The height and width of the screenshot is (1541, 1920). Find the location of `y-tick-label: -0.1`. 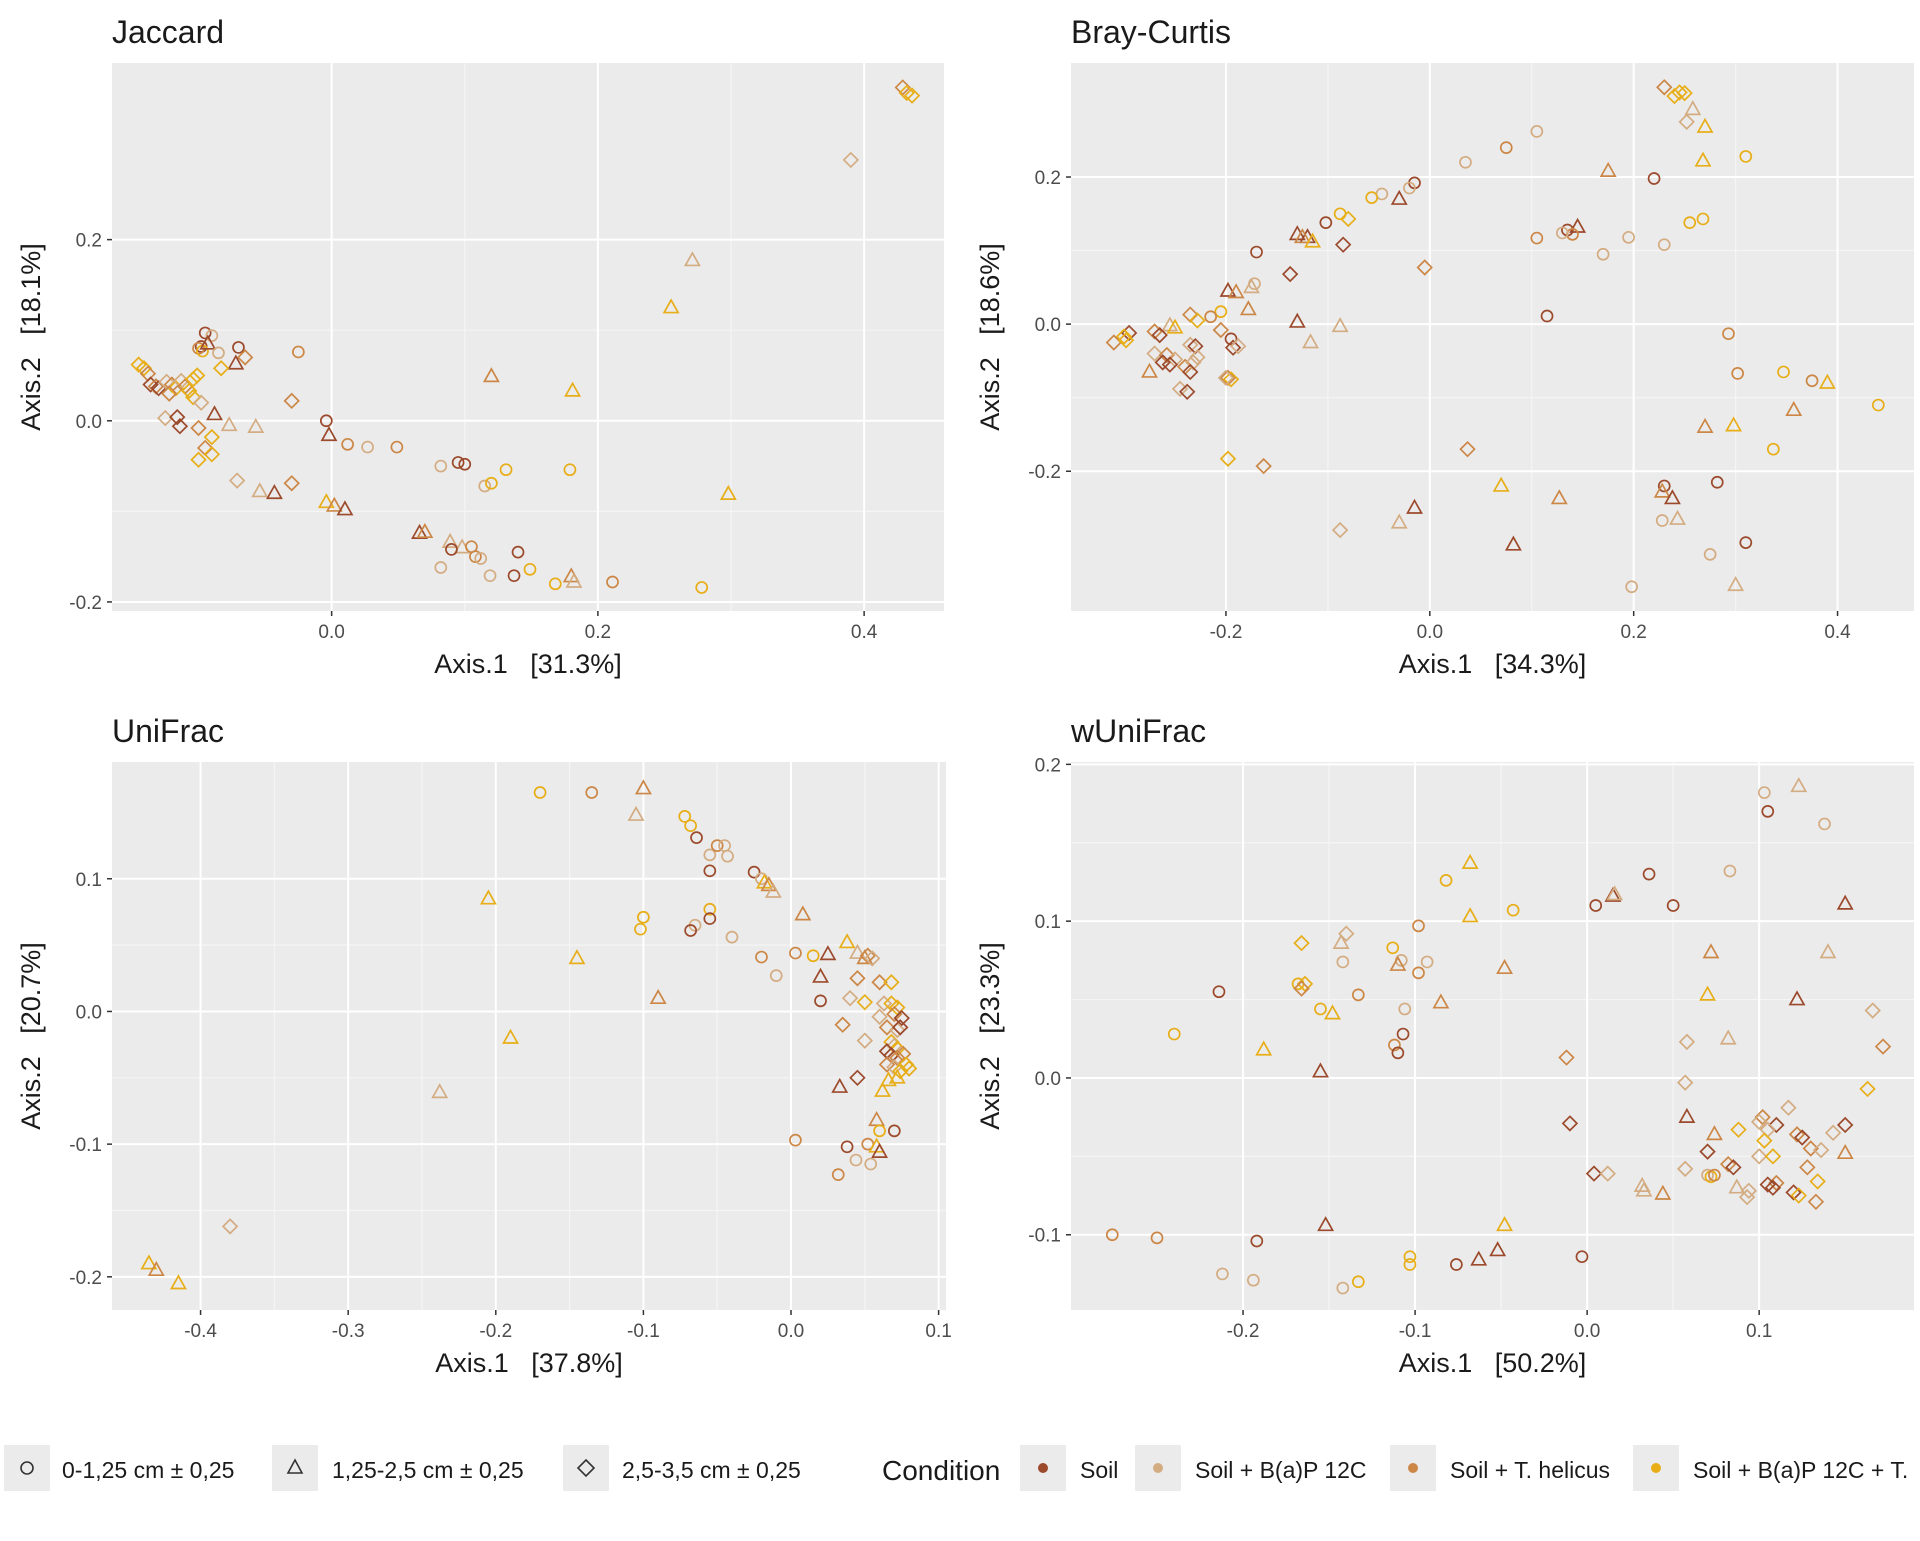

y-tick-label: -0.1 is located at coordinates (1044, 1236).